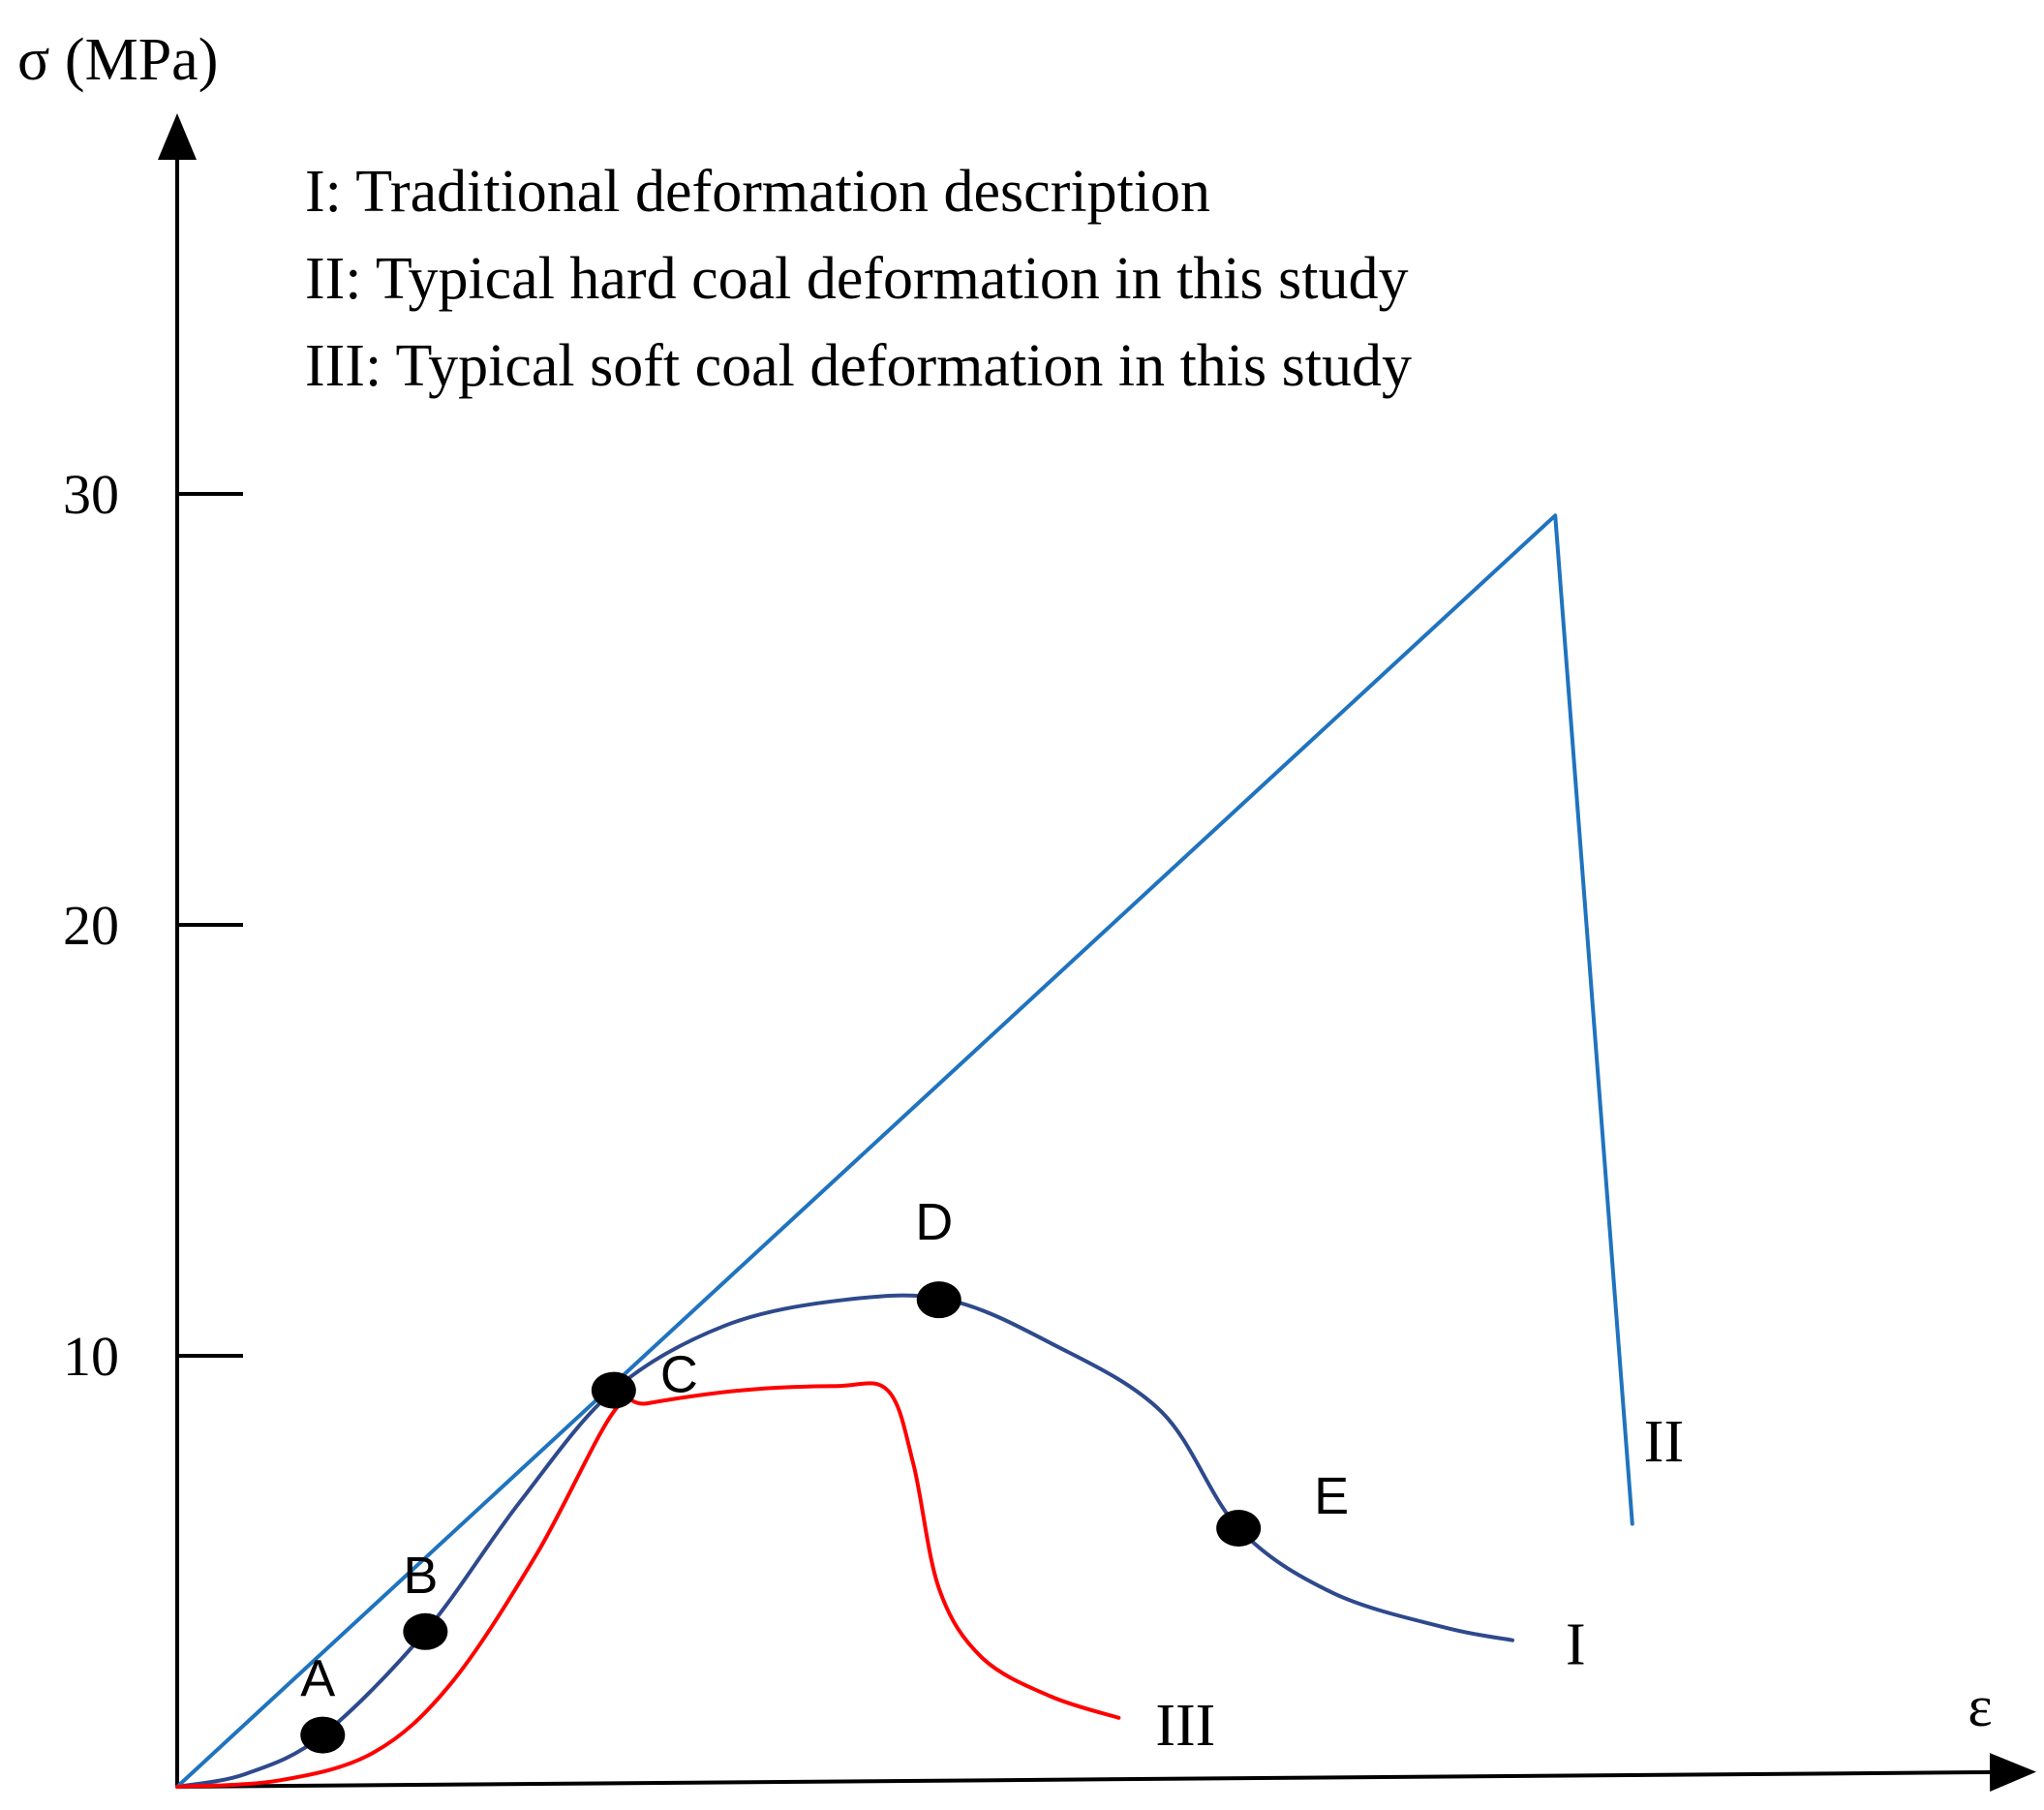 The height and width of the screenshot is (1810, 2044). Describe the element at coordinates (1239, 1529) in the screenshot. I see `point-E-marker` at that location.